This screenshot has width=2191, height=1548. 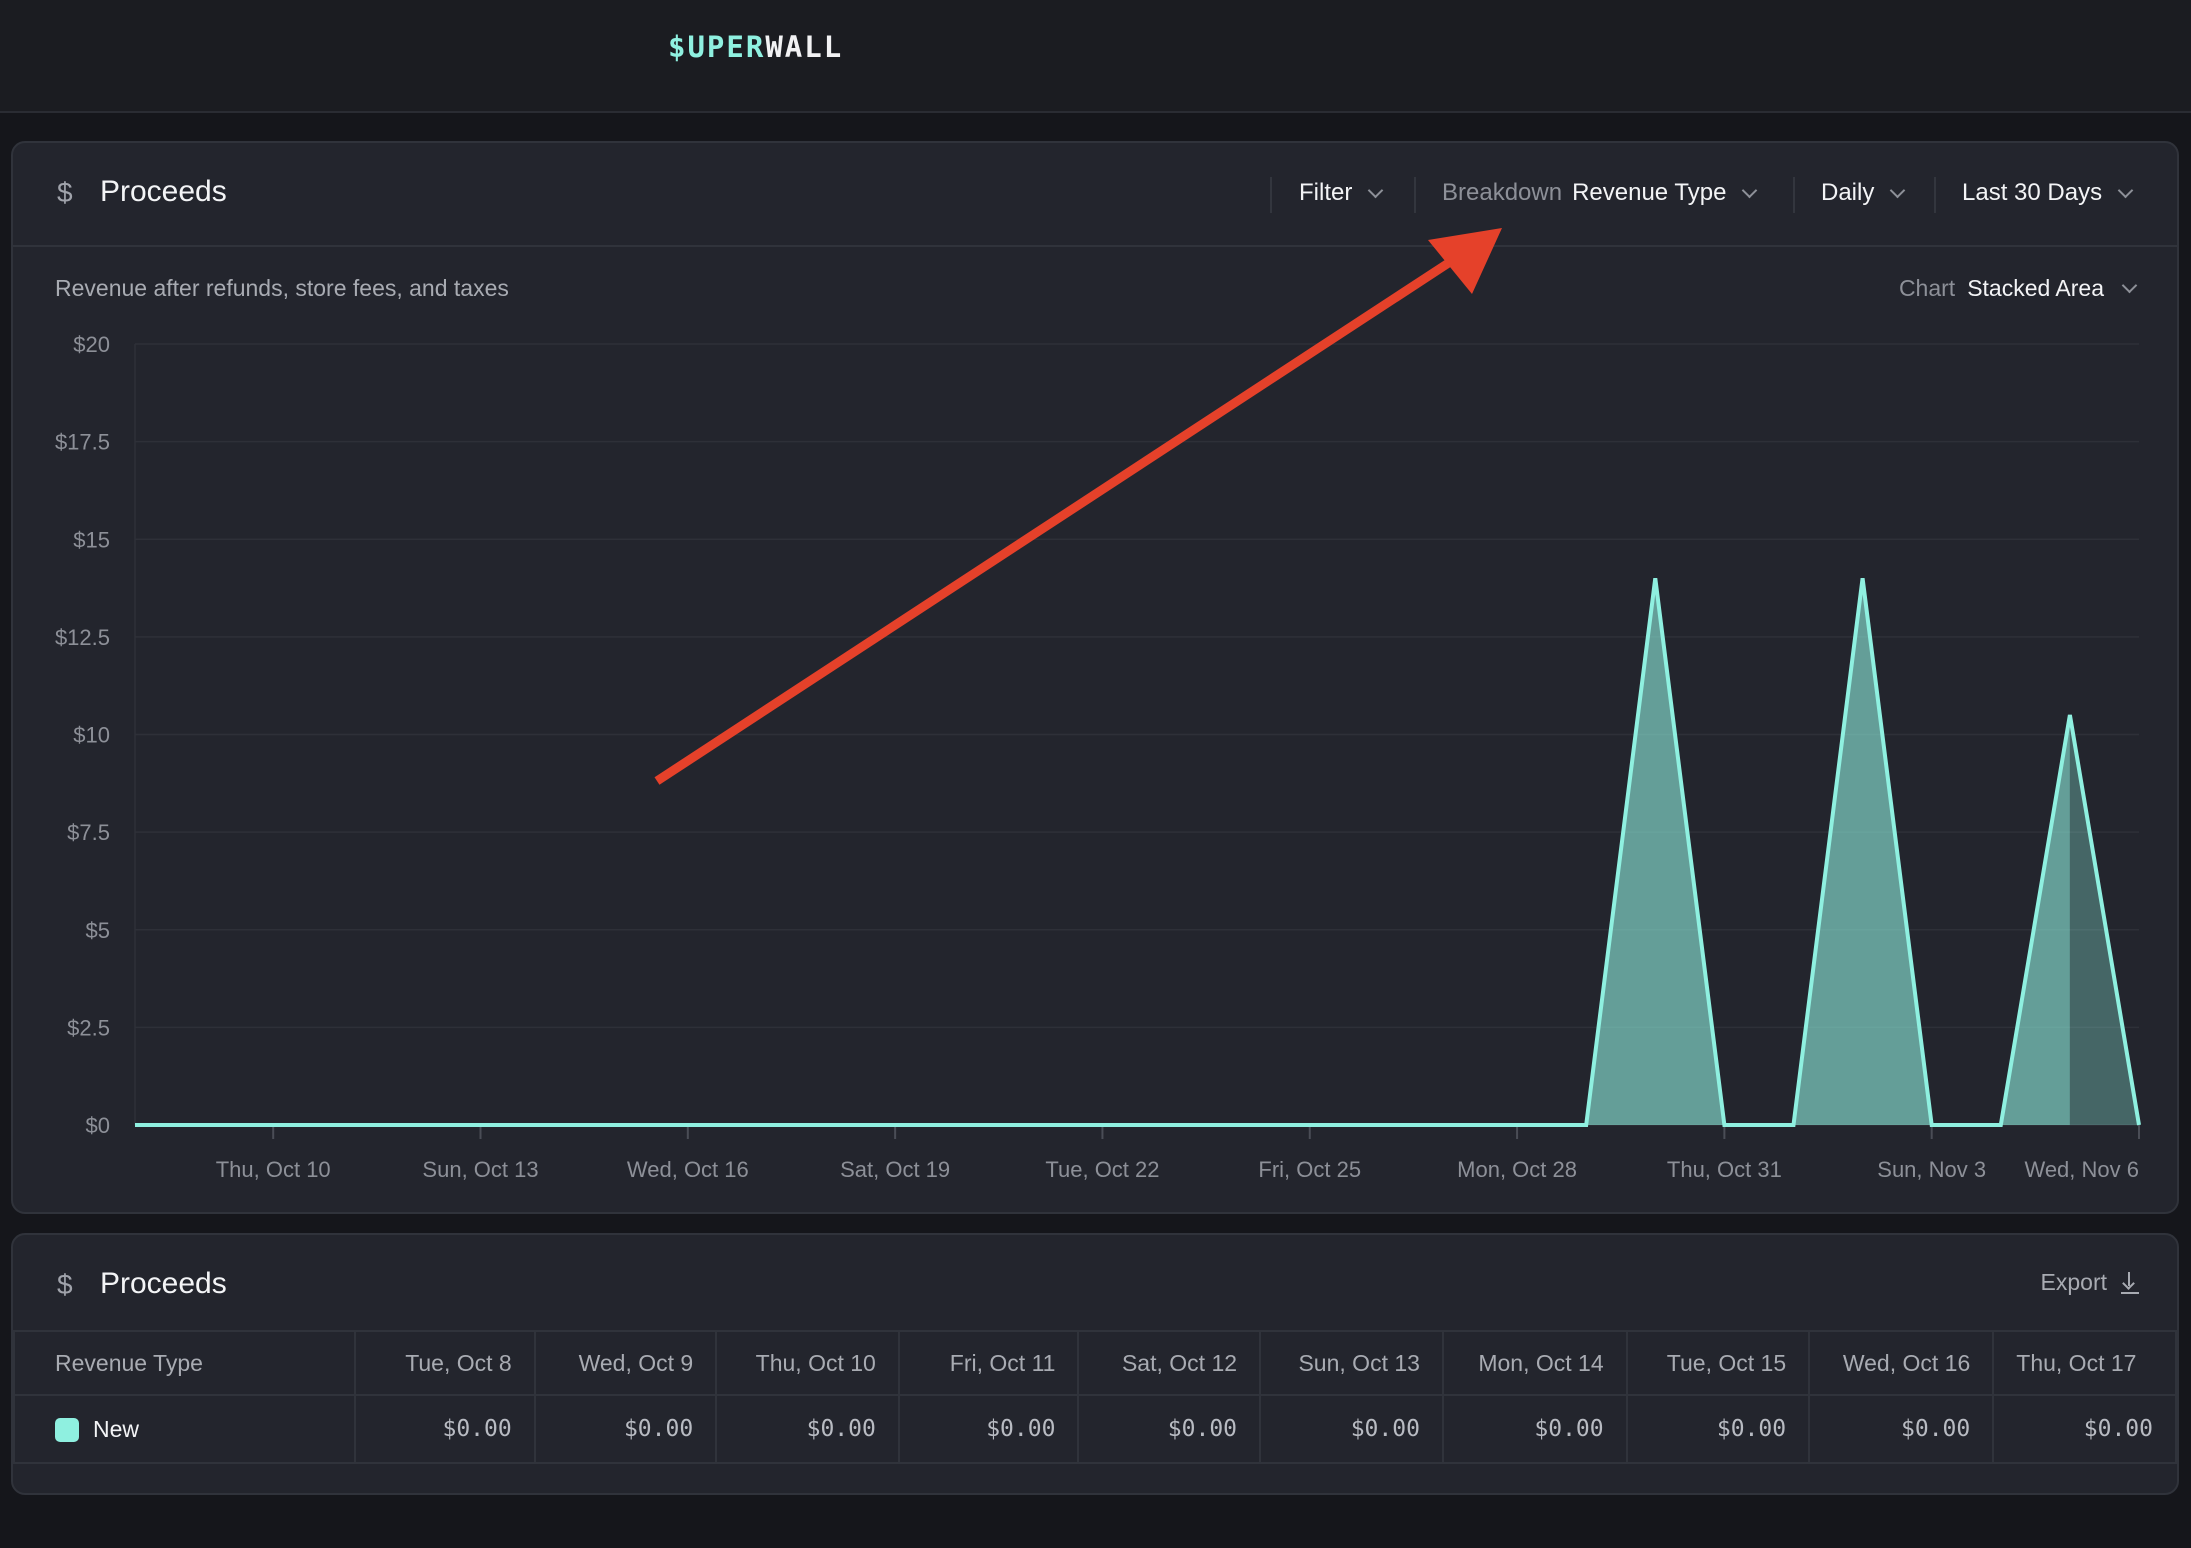 What do you see at coordinates (480, 1169) in the screenshot?
I see `x-tick-label: Sun, Oct 13` at bounding box center [480, 1169].